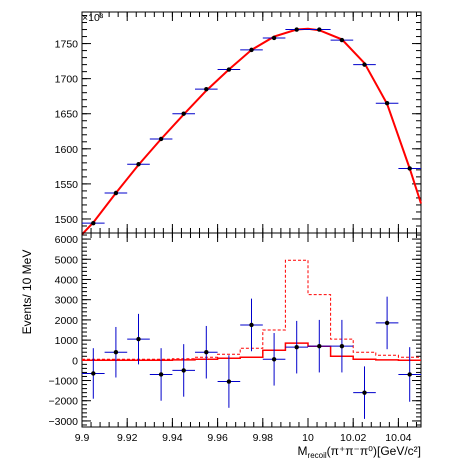  What do you see at coordinates (67, 80) in the screenshot?
I see `top-ytick-label: 1700` at bounding box center [67, 80].